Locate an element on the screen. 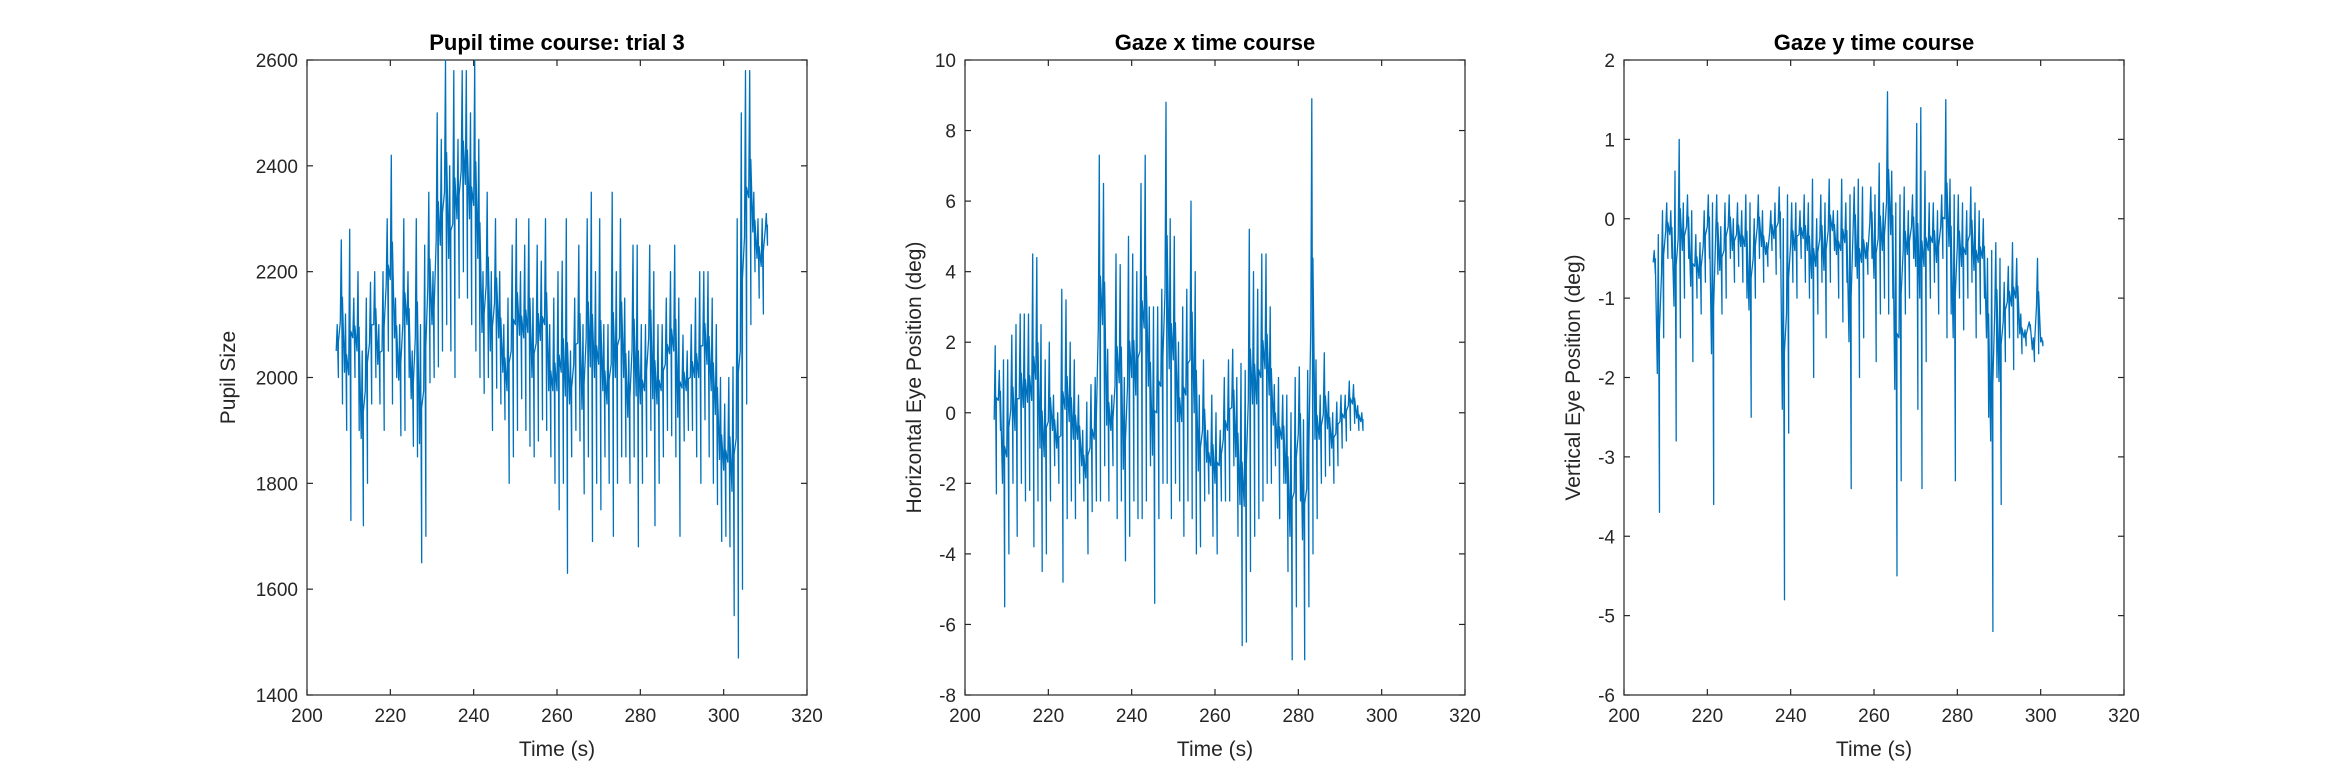  y-tick-label: 6 is located at coordinates (950, 202).